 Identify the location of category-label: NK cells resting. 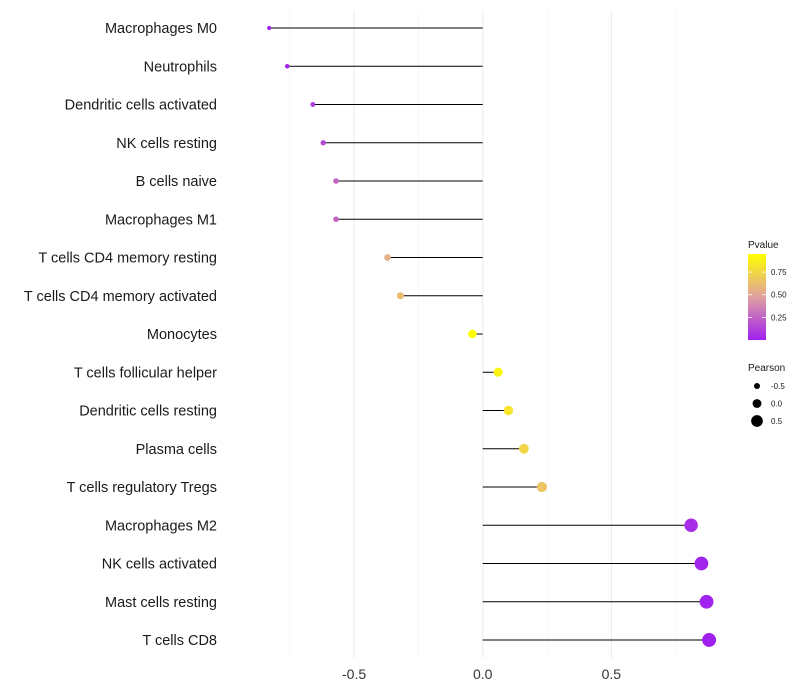
(166, 144).